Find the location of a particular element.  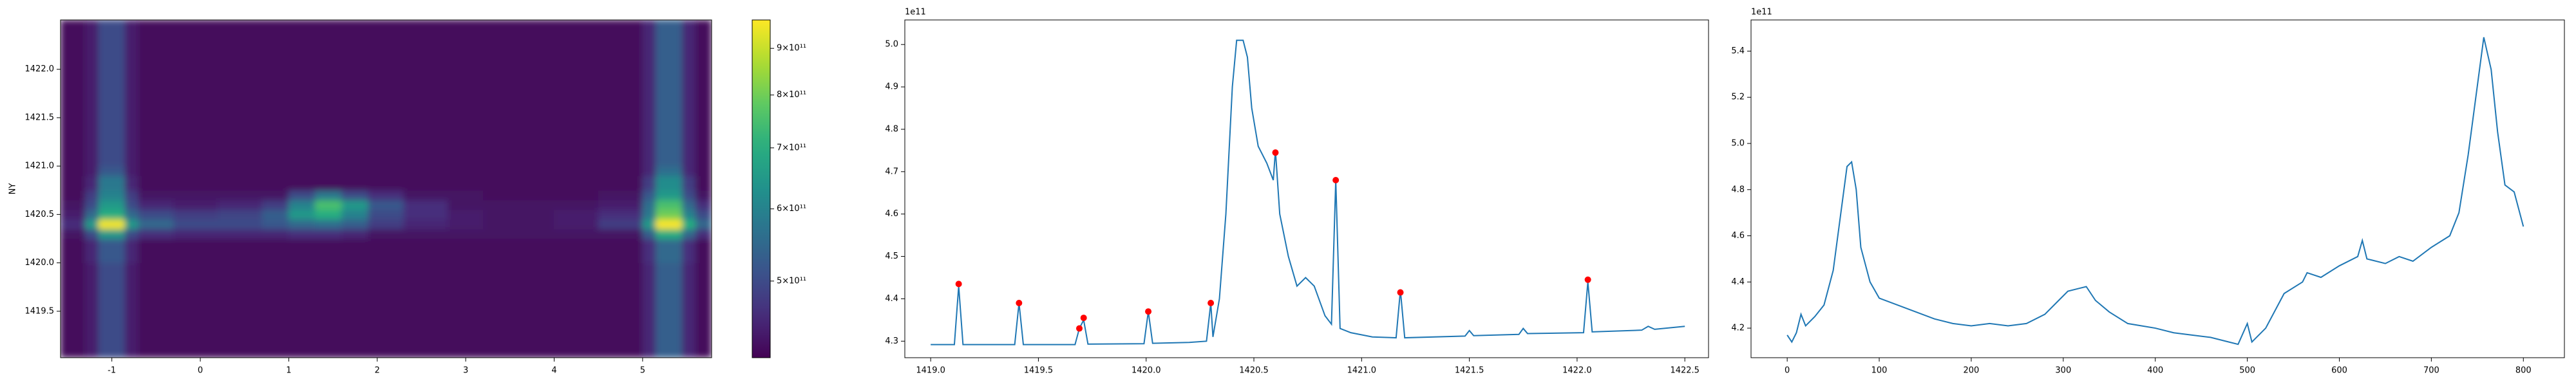

x-tick-label: 200 is located at coordinates (1972, 371).